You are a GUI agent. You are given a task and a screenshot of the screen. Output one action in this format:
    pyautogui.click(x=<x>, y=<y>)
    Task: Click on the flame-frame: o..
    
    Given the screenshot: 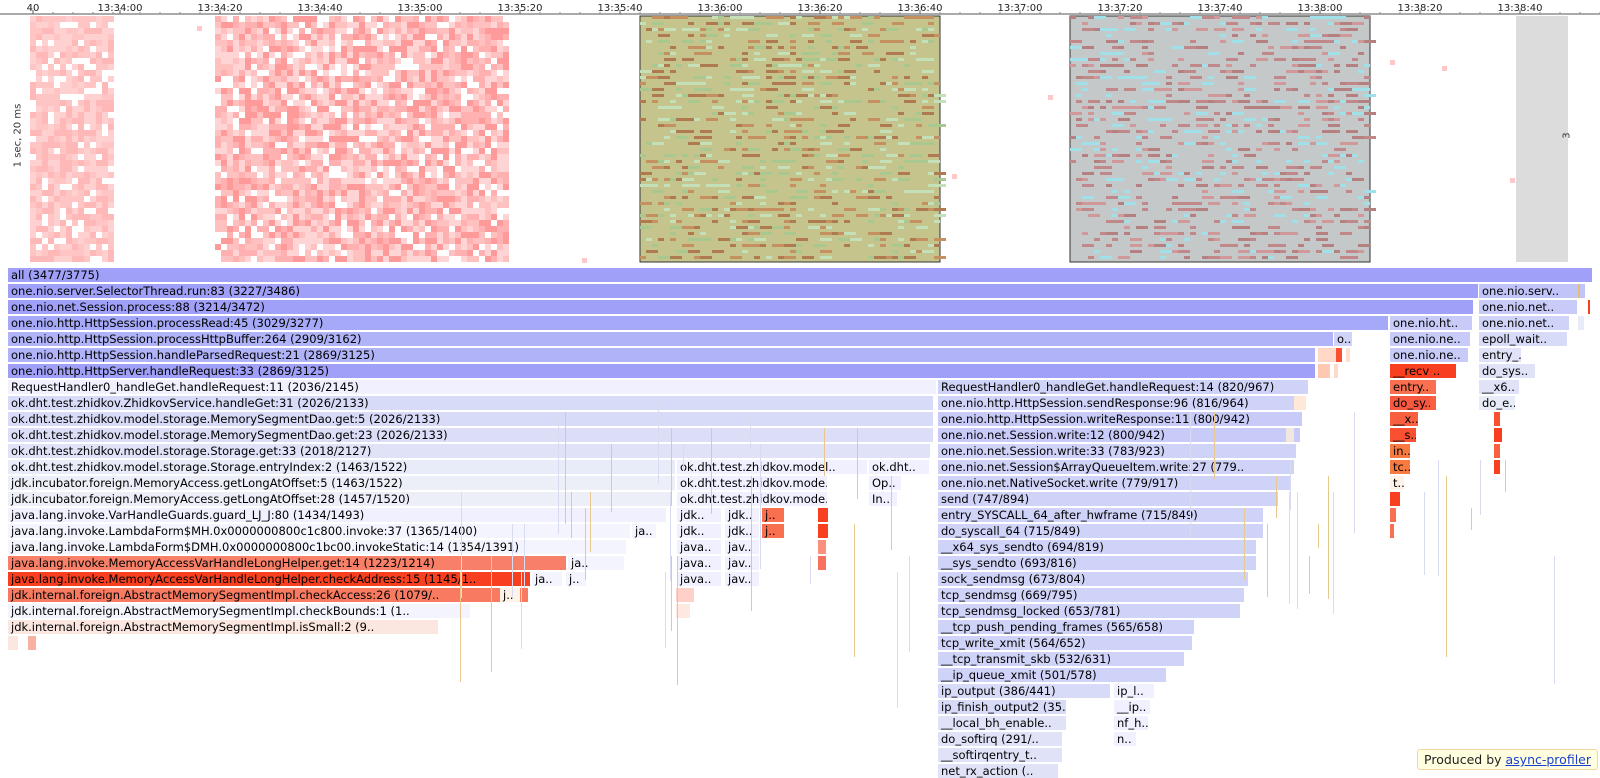 What is the action you would take?
    pyautogui.click(x=1343, y=339)
    